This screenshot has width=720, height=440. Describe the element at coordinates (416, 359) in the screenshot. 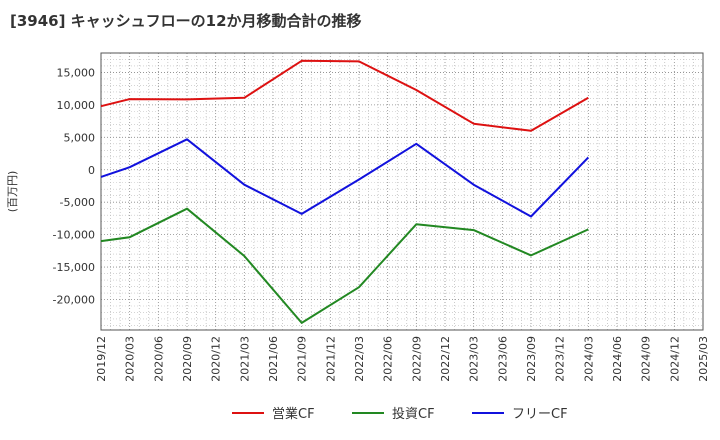

I see `x-tick-label: 2022/09` at that location.